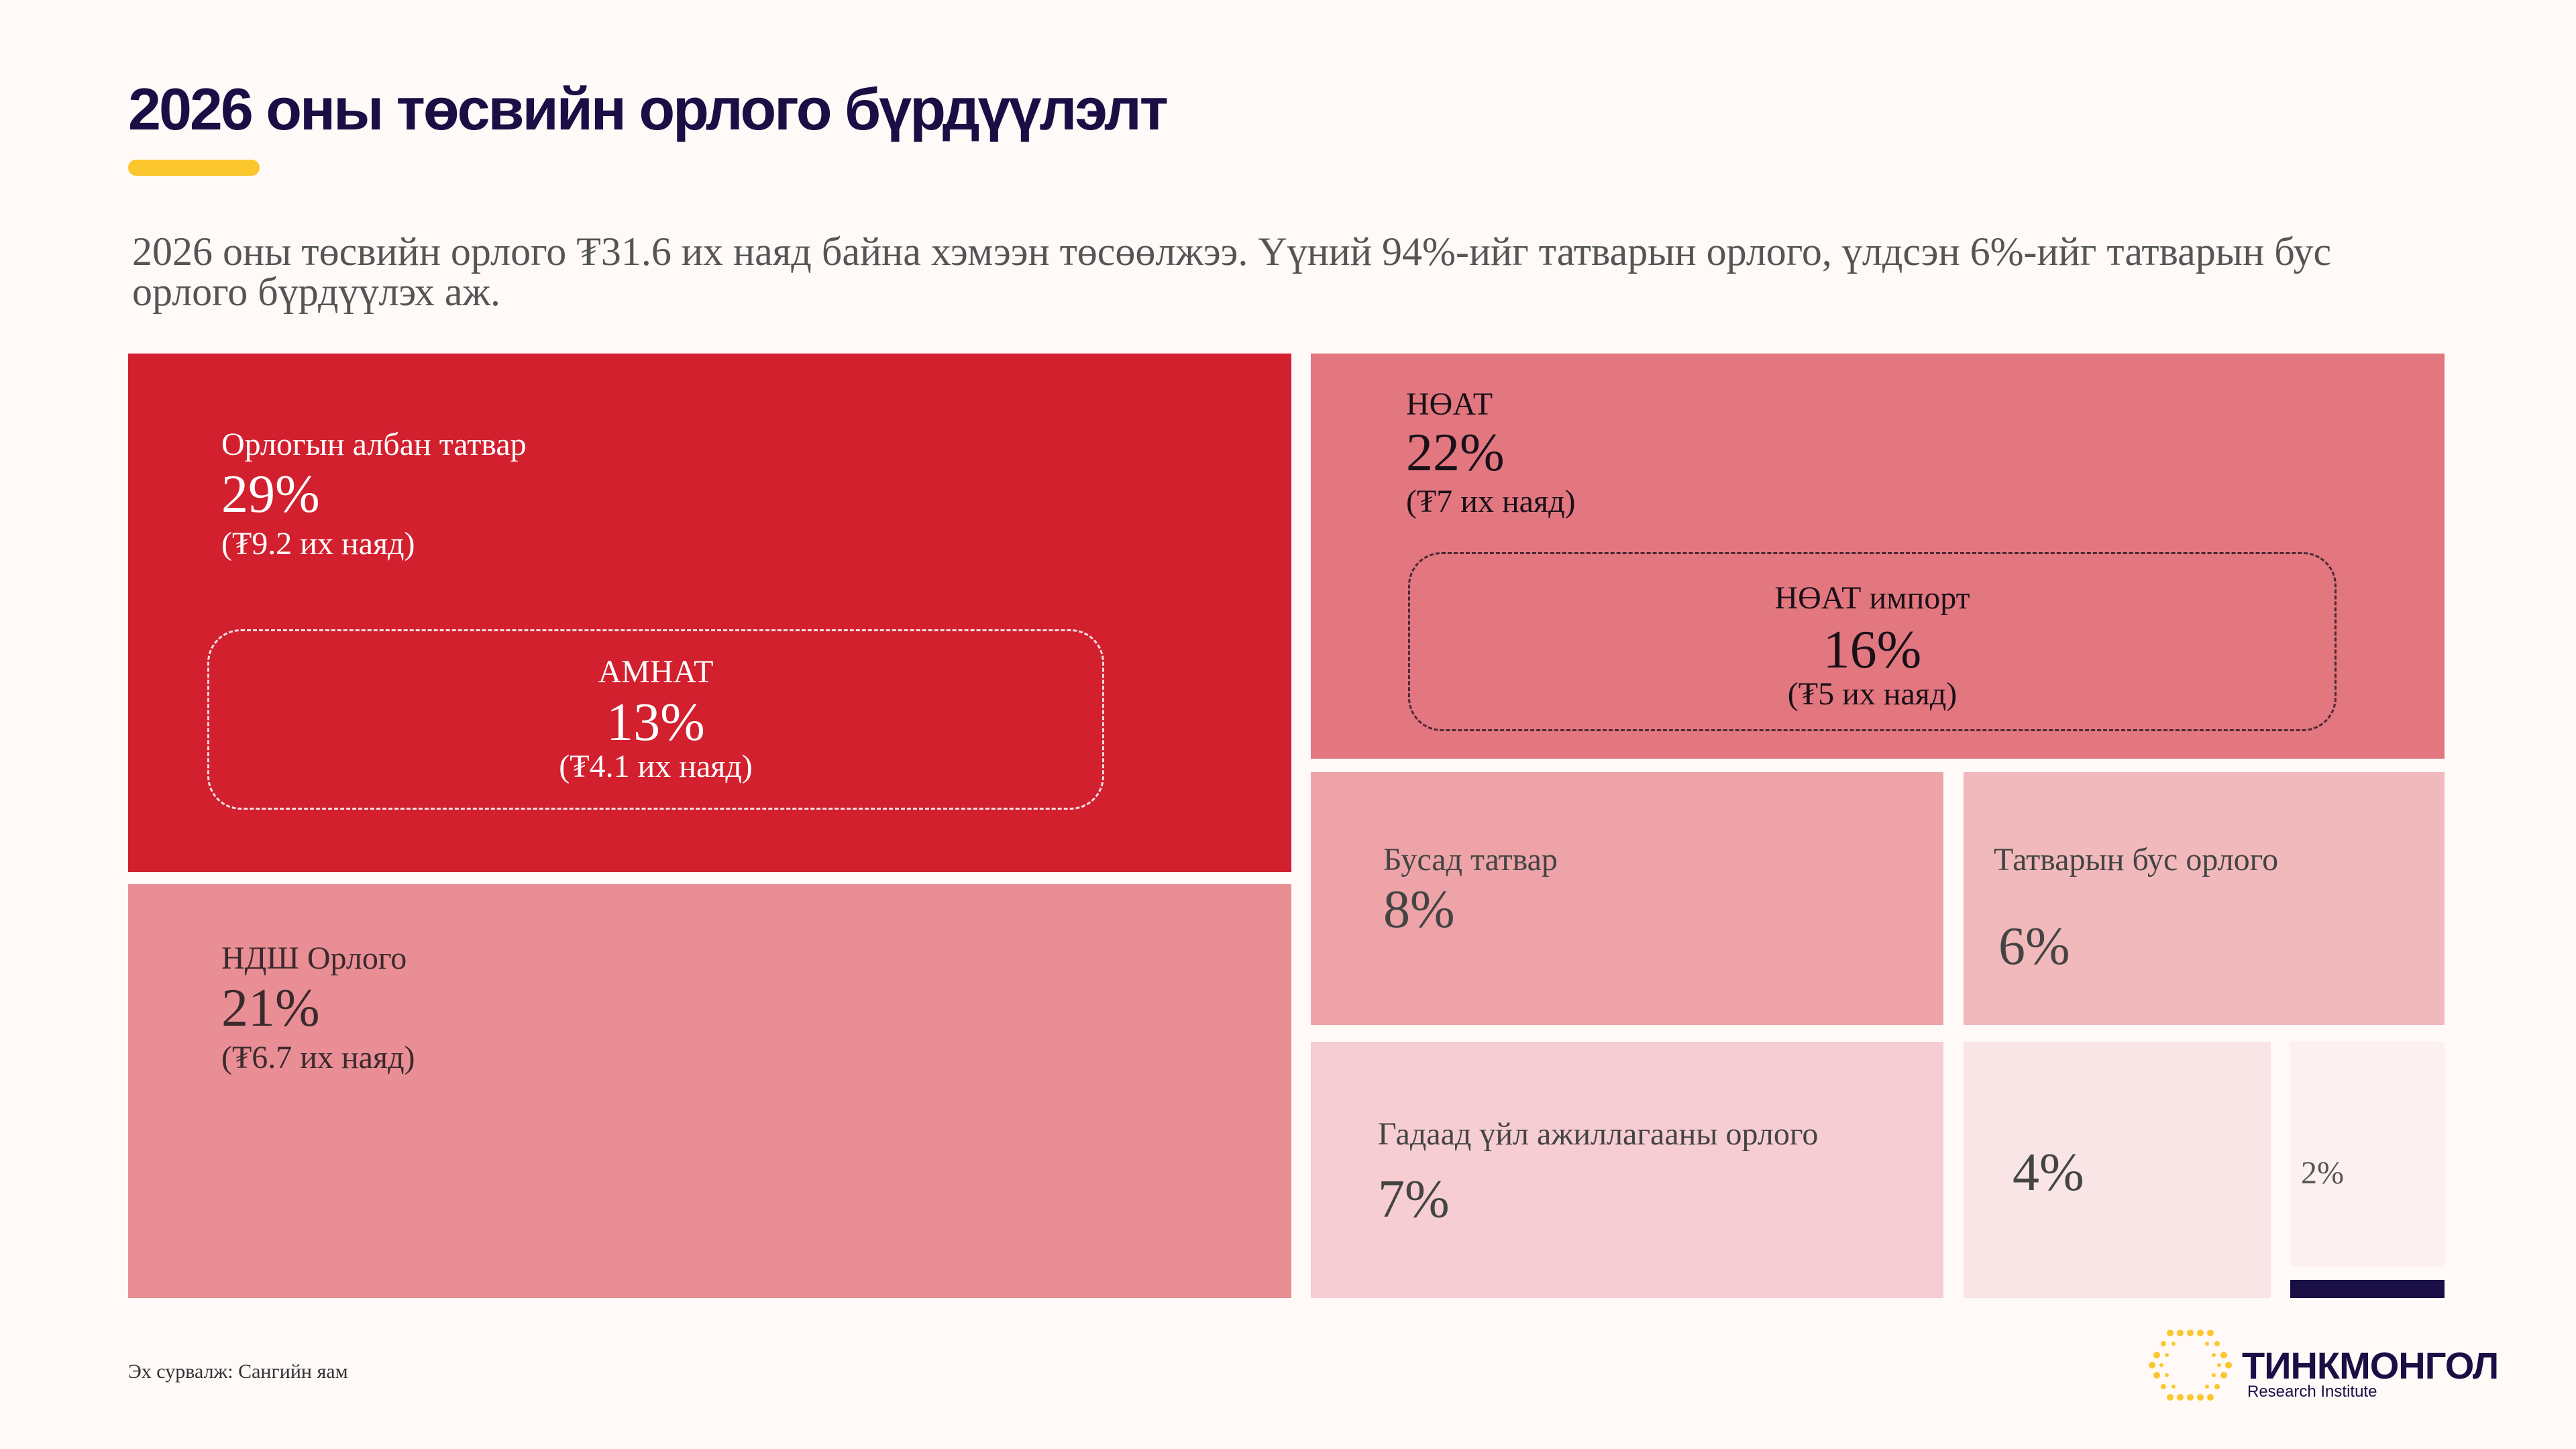 Image resolution: width=2576 pixels, height=1449 pixels. What do you see at coordinates (709, 1091) in the screenshot?
I see `treemap-tile-social-insurance: НДШ Орлого 21% (₮6.7 их наяд)` at bounding box center [709, 1091].